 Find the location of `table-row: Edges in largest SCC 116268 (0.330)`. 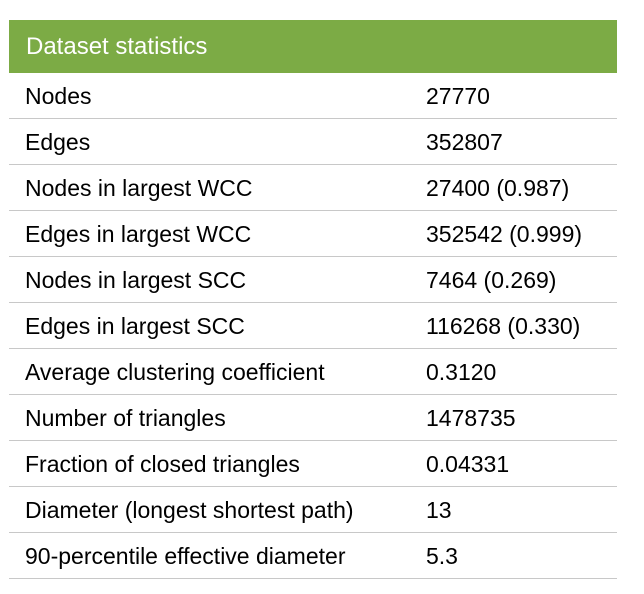

table-row: Edges in largest SCC 116268 (0.330) is located at coordinates (313, 325).